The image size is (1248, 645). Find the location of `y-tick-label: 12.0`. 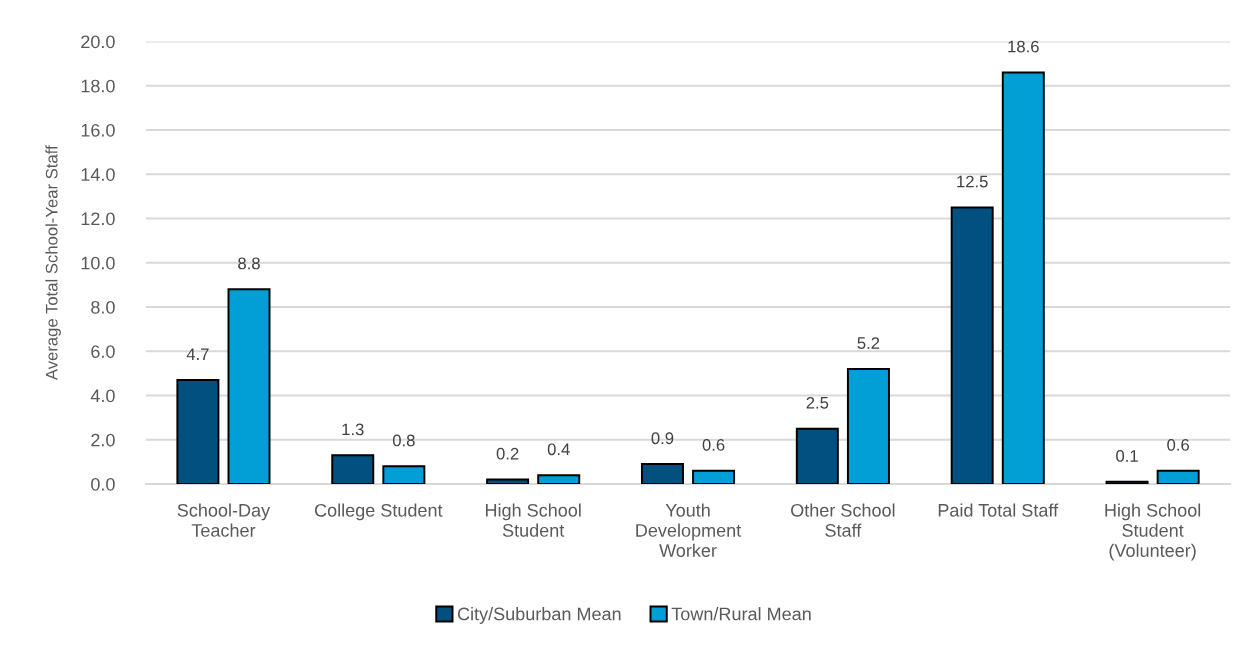

y-tick-label: 12.0 is located at coordinates (98, 219).